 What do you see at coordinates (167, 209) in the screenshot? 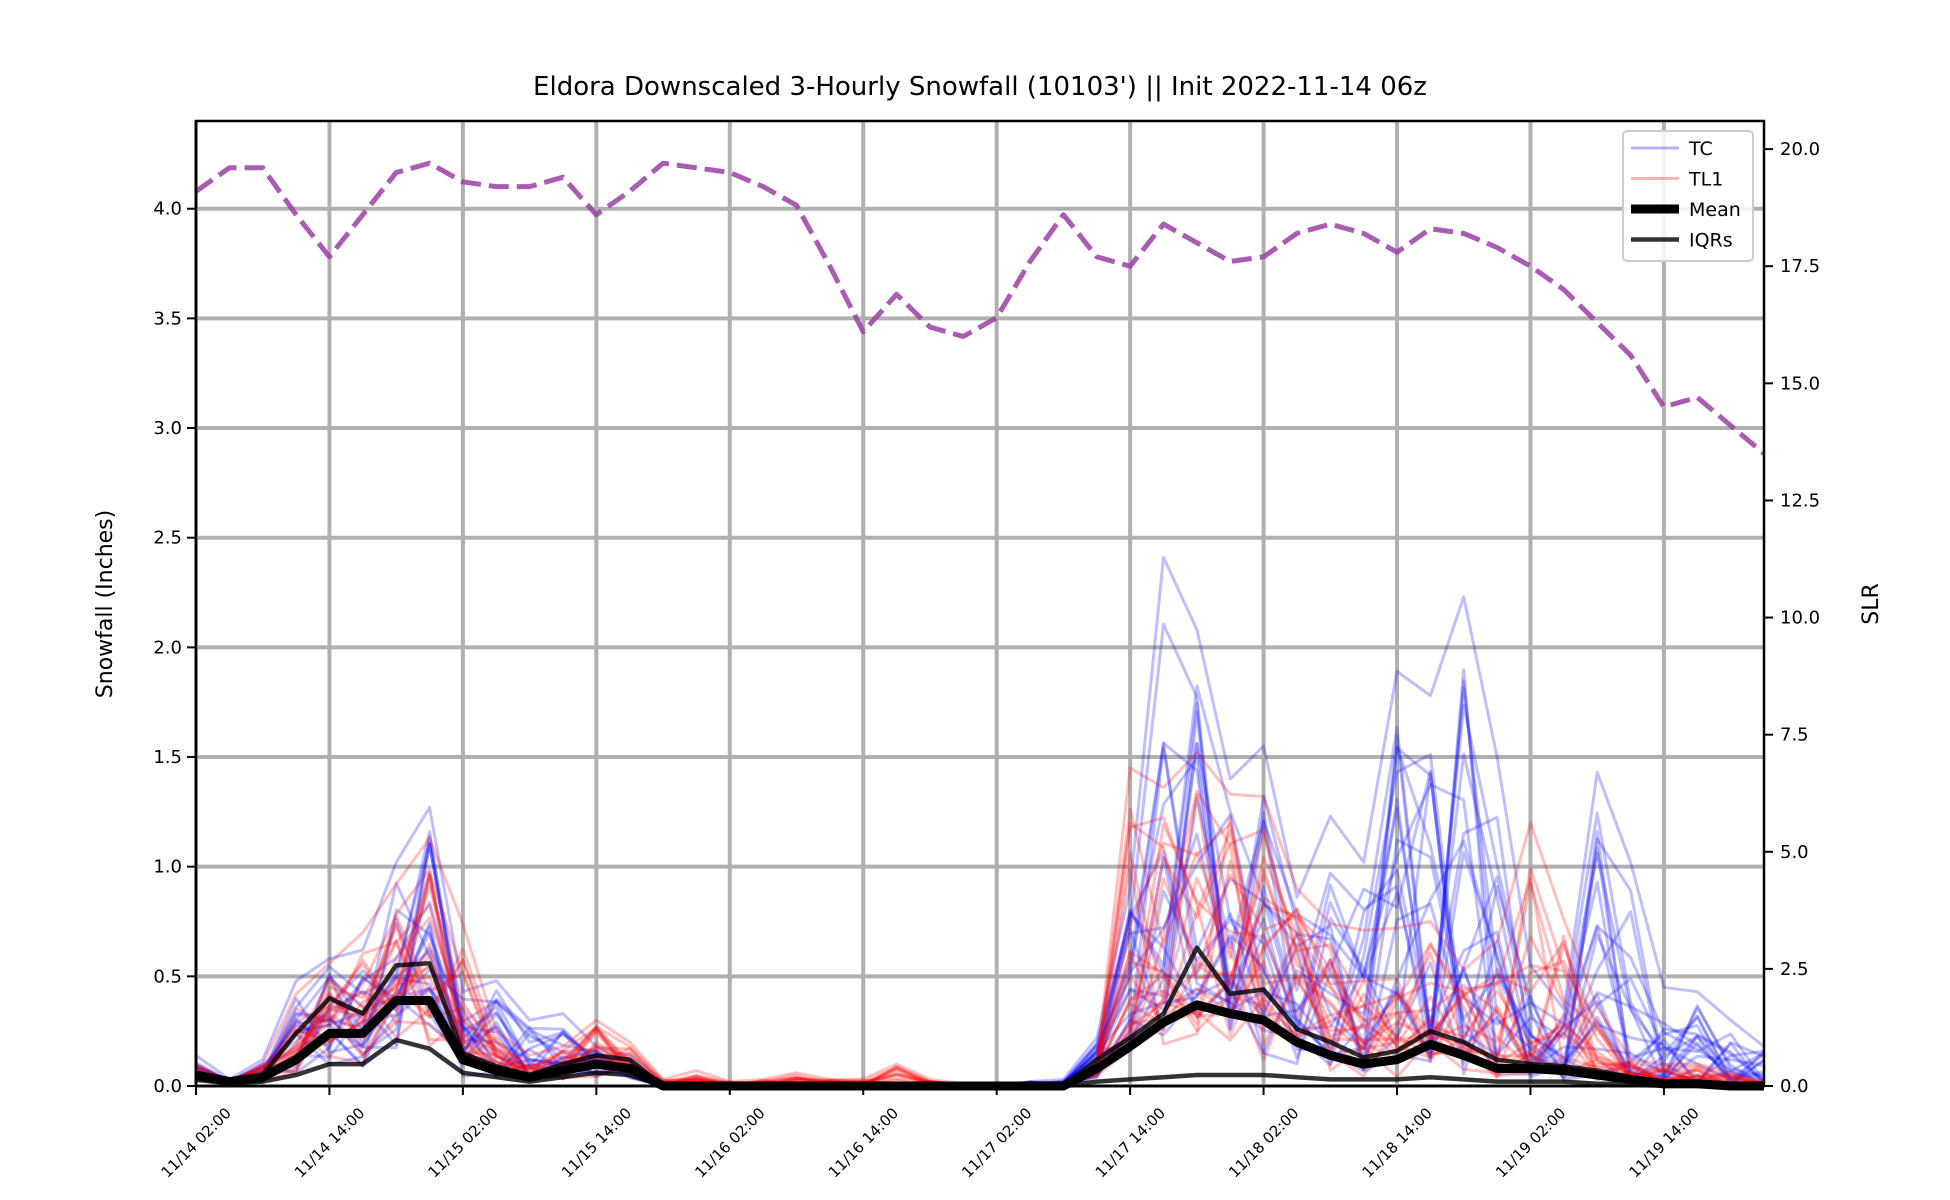
I see `y-tick-label: 4.0` at bounding box center [167, 209].